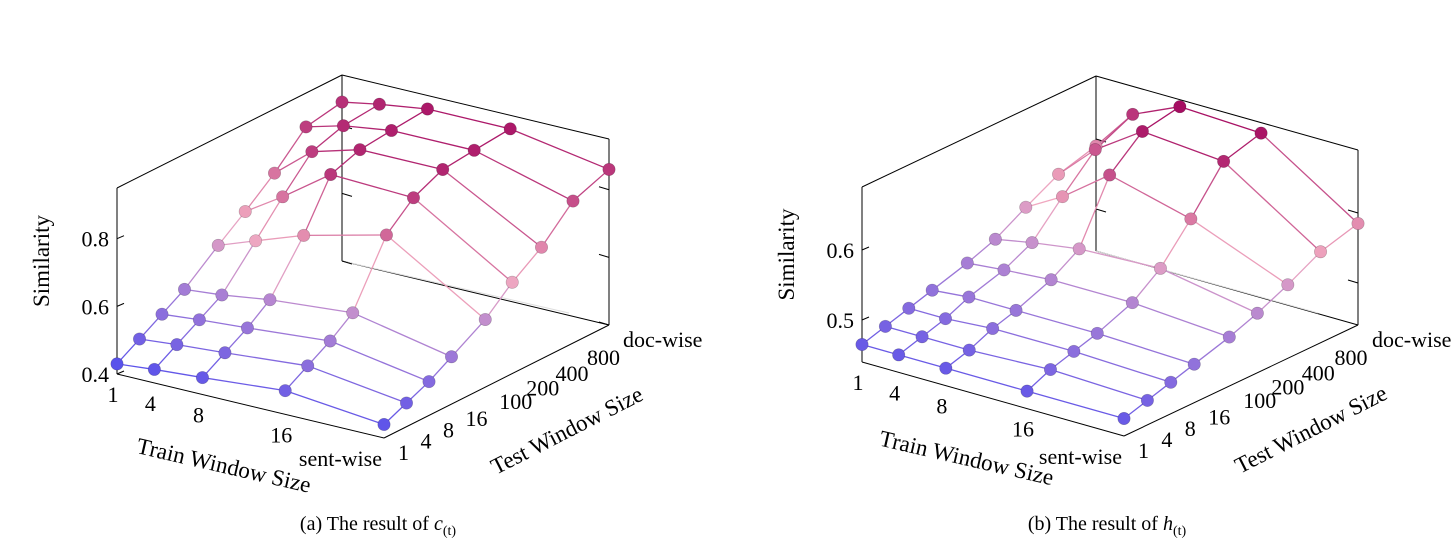 This screenshot has width=1454, height=548. What do you see at coordinates (1219, 417) in the screenshot?
I see `test-tick-label: 16` at bounding box center [1219, 417].